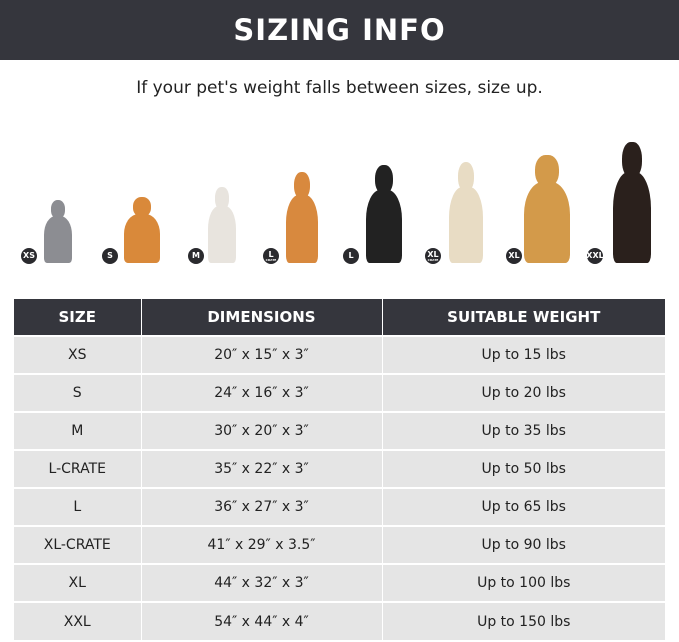 The height and width of the screenshot is (642, 679). I want to click on doberman-image, so click(632, 202).